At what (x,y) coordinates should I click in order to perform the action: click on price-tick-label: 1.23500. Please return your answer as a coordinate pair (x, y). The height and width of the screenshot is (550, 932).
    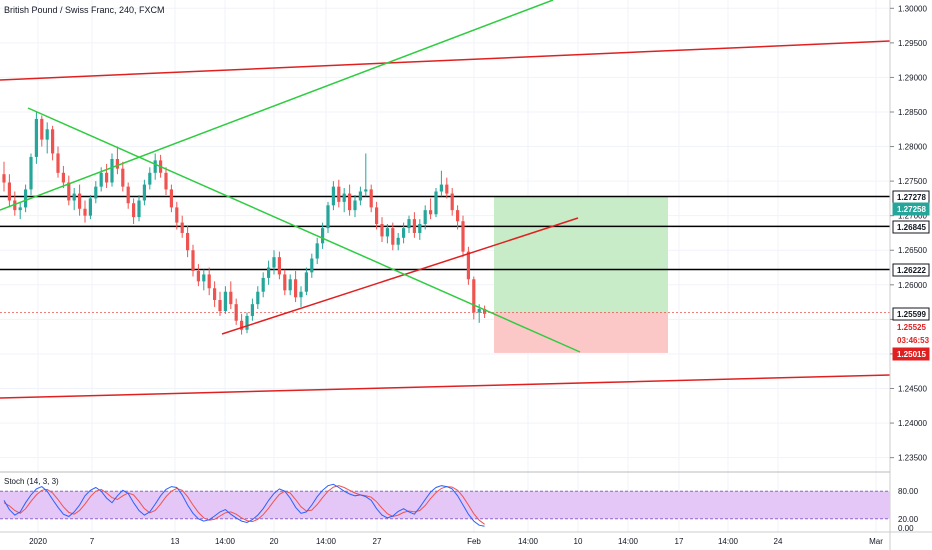
    Looking at the image, I should click on (912, 458).